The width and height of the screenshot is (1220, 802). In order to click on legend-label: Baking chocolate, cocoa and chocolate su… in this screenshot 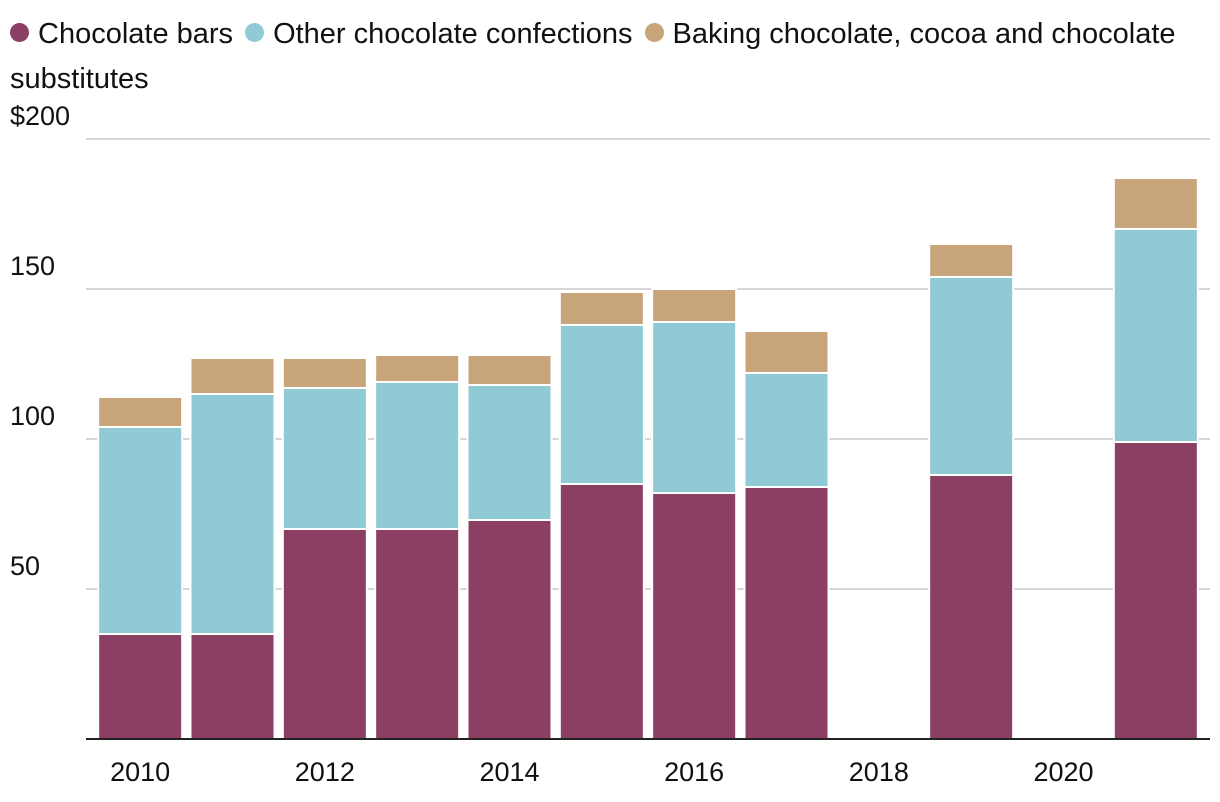, I will do `click(593, 56)`.